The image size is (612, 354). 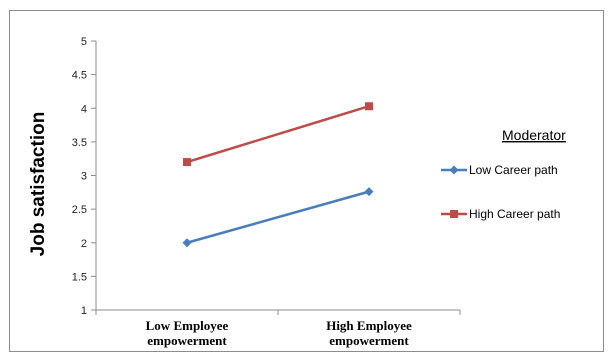 What do you see at coordinates (513, 170) in the screenshot?
I see `legend-label: Low Career path` at bounding box center [513, 170].